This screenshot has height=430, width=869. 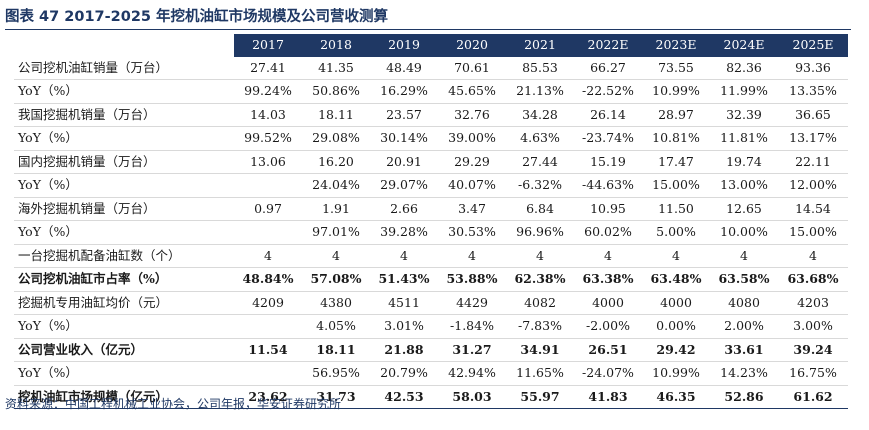 What do you see at coordinates (404, 279) in the screenshot?
I see `table-cell: 51.43%` at bounding box center [404, 279].